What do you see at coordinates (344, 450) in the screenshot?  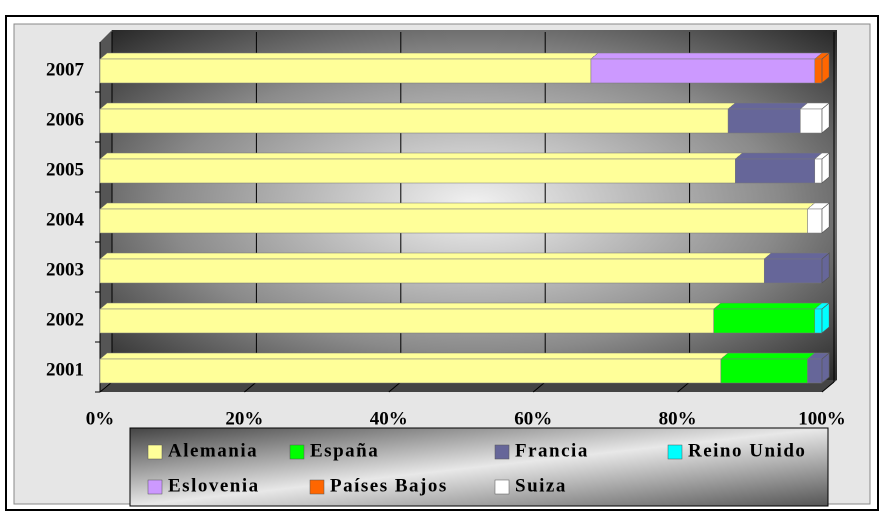 I see `legend-label: España` at bounding box center [344, 450].